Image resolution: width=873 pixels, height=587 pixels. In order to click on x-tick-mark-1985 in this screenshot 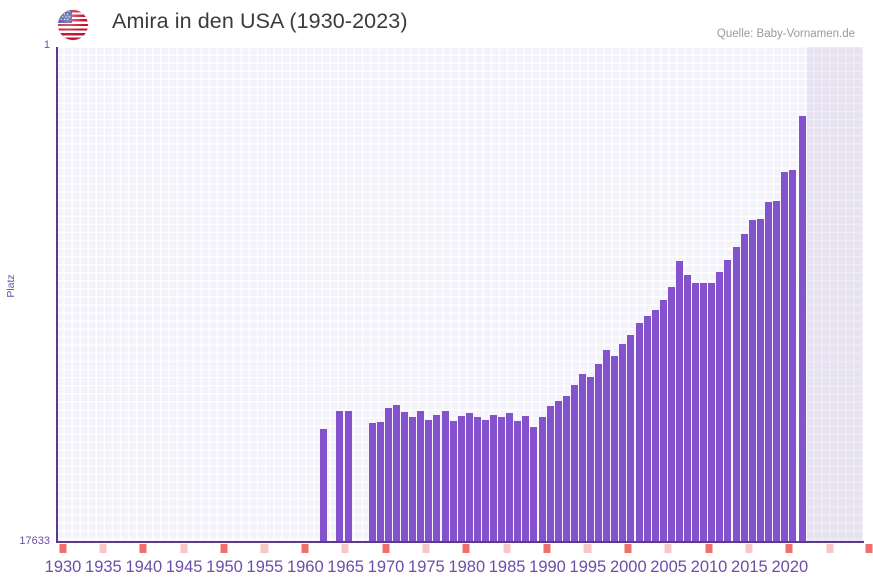, I will do `click(507, 548)`.